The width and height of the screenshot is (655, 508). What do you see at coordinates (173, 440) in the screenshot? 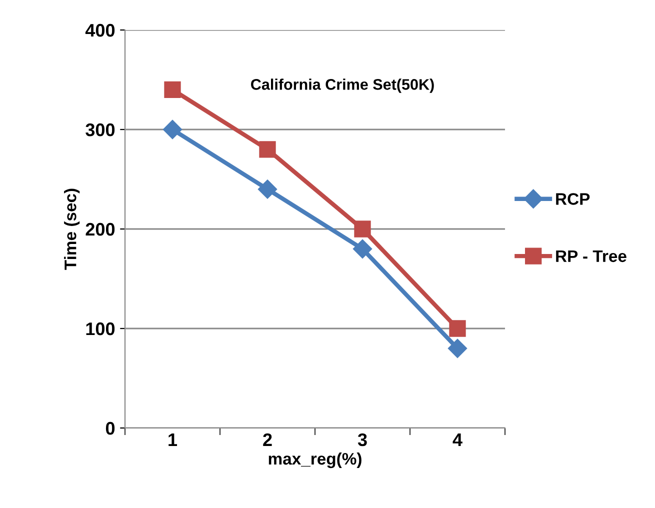
I see `x-tick-label: 1` at bounding box center [173, 440].